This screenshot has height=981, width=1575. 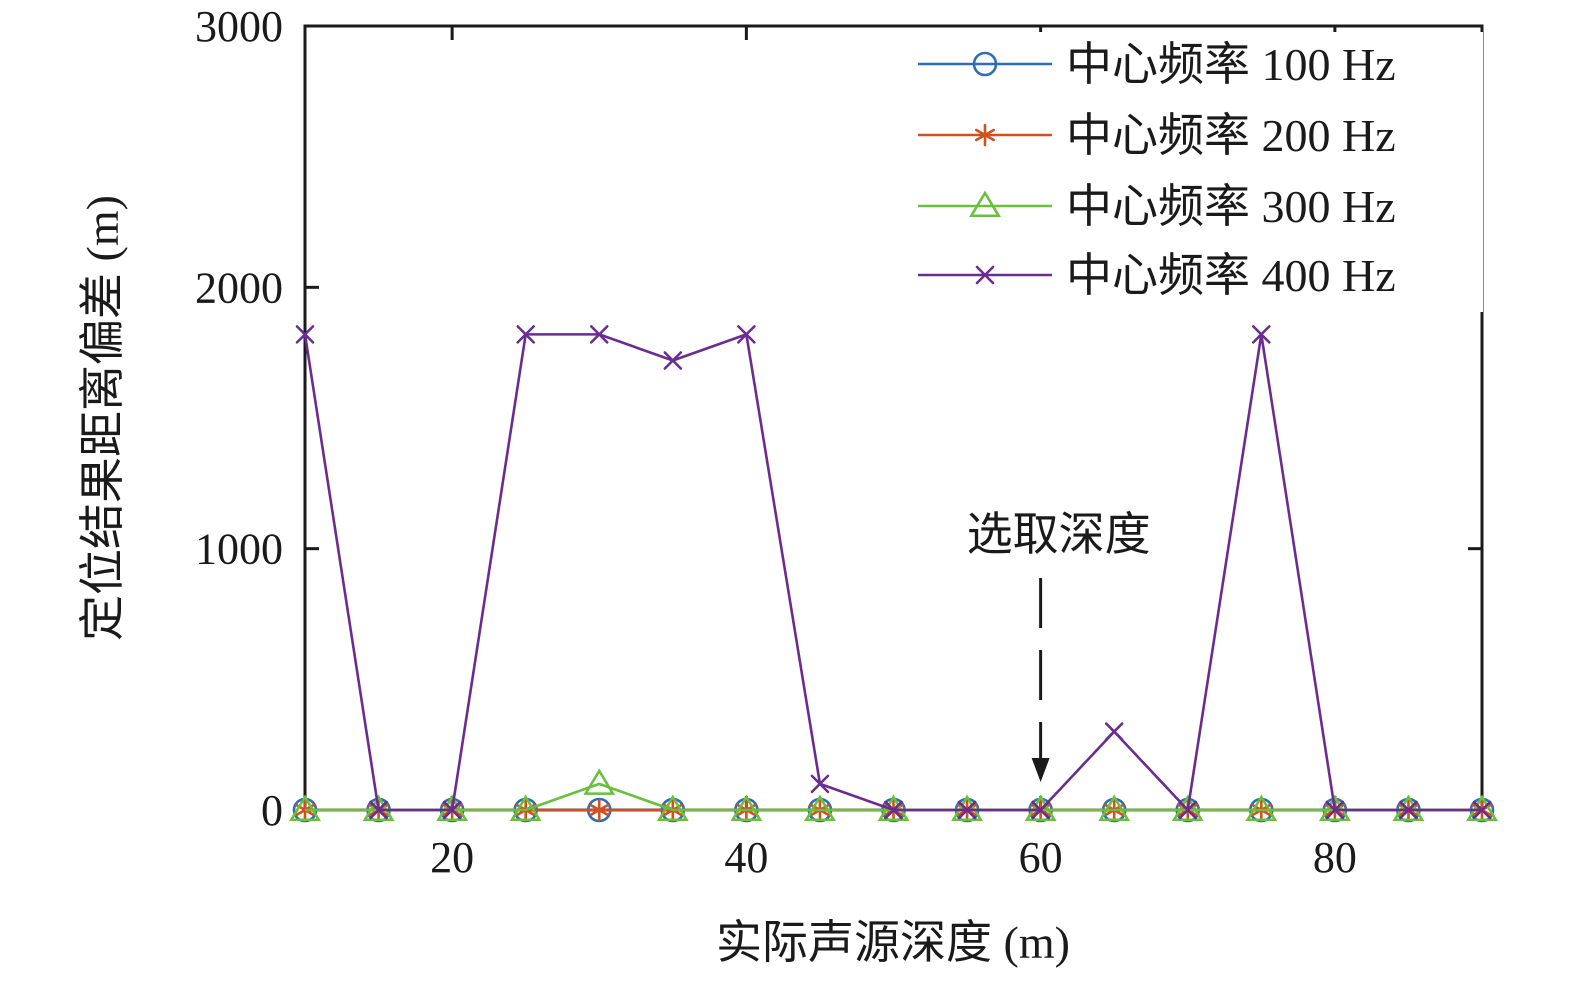 I want to click on y-tick-label: 3000, so click(x=239, y=26).